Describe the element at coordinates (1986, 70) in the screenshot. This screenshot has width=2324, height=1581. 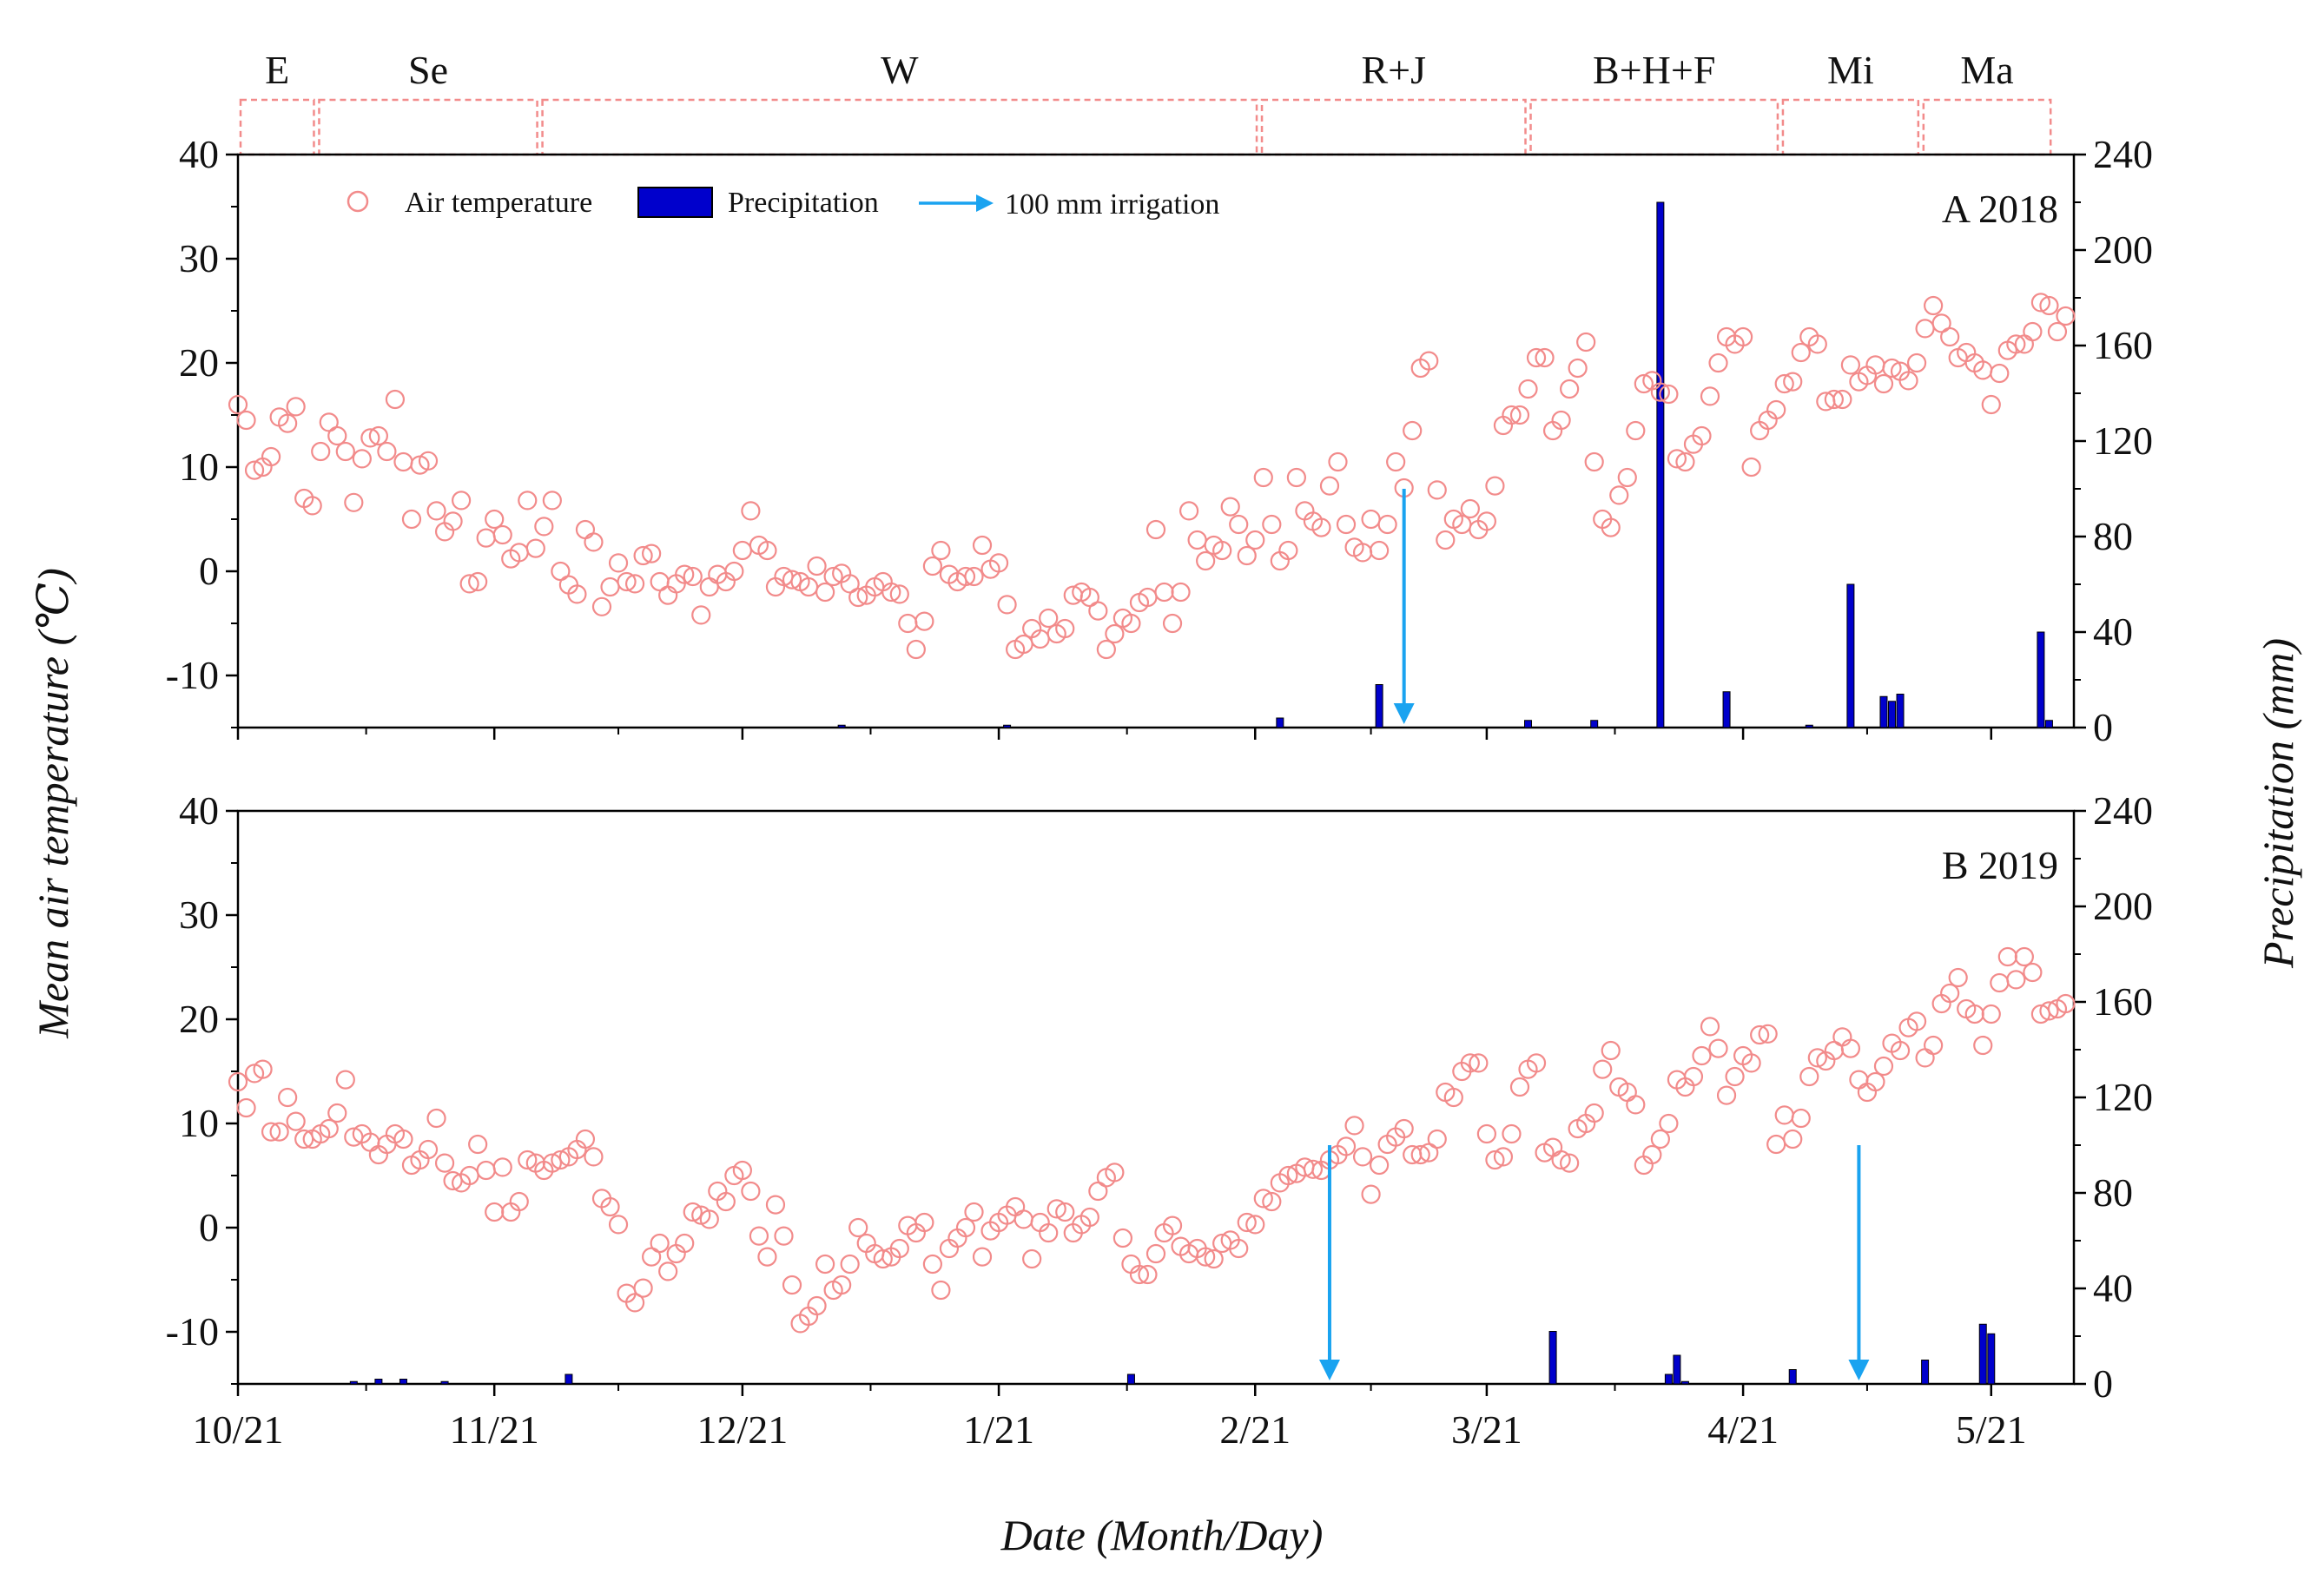
I see `stage-label-6: Ma` at that location.